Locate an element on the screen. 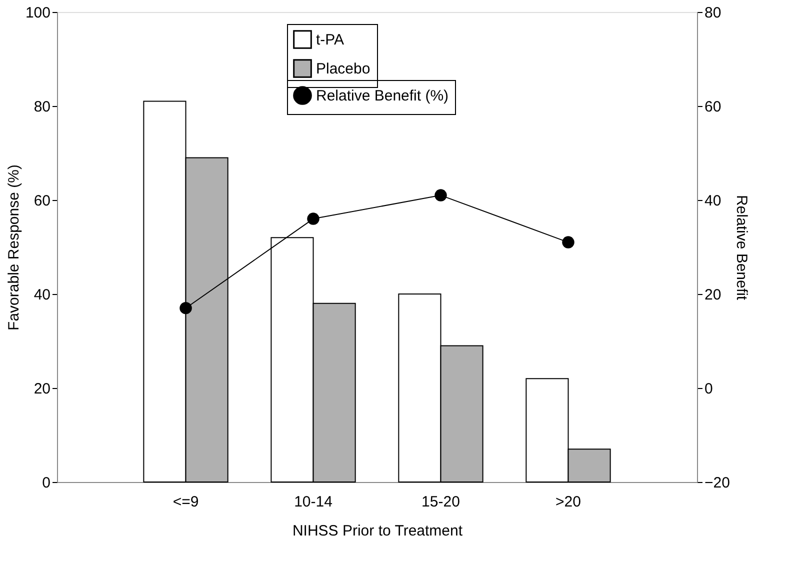  x-tick-label: 15-20 is located at coordinates (441, 502).